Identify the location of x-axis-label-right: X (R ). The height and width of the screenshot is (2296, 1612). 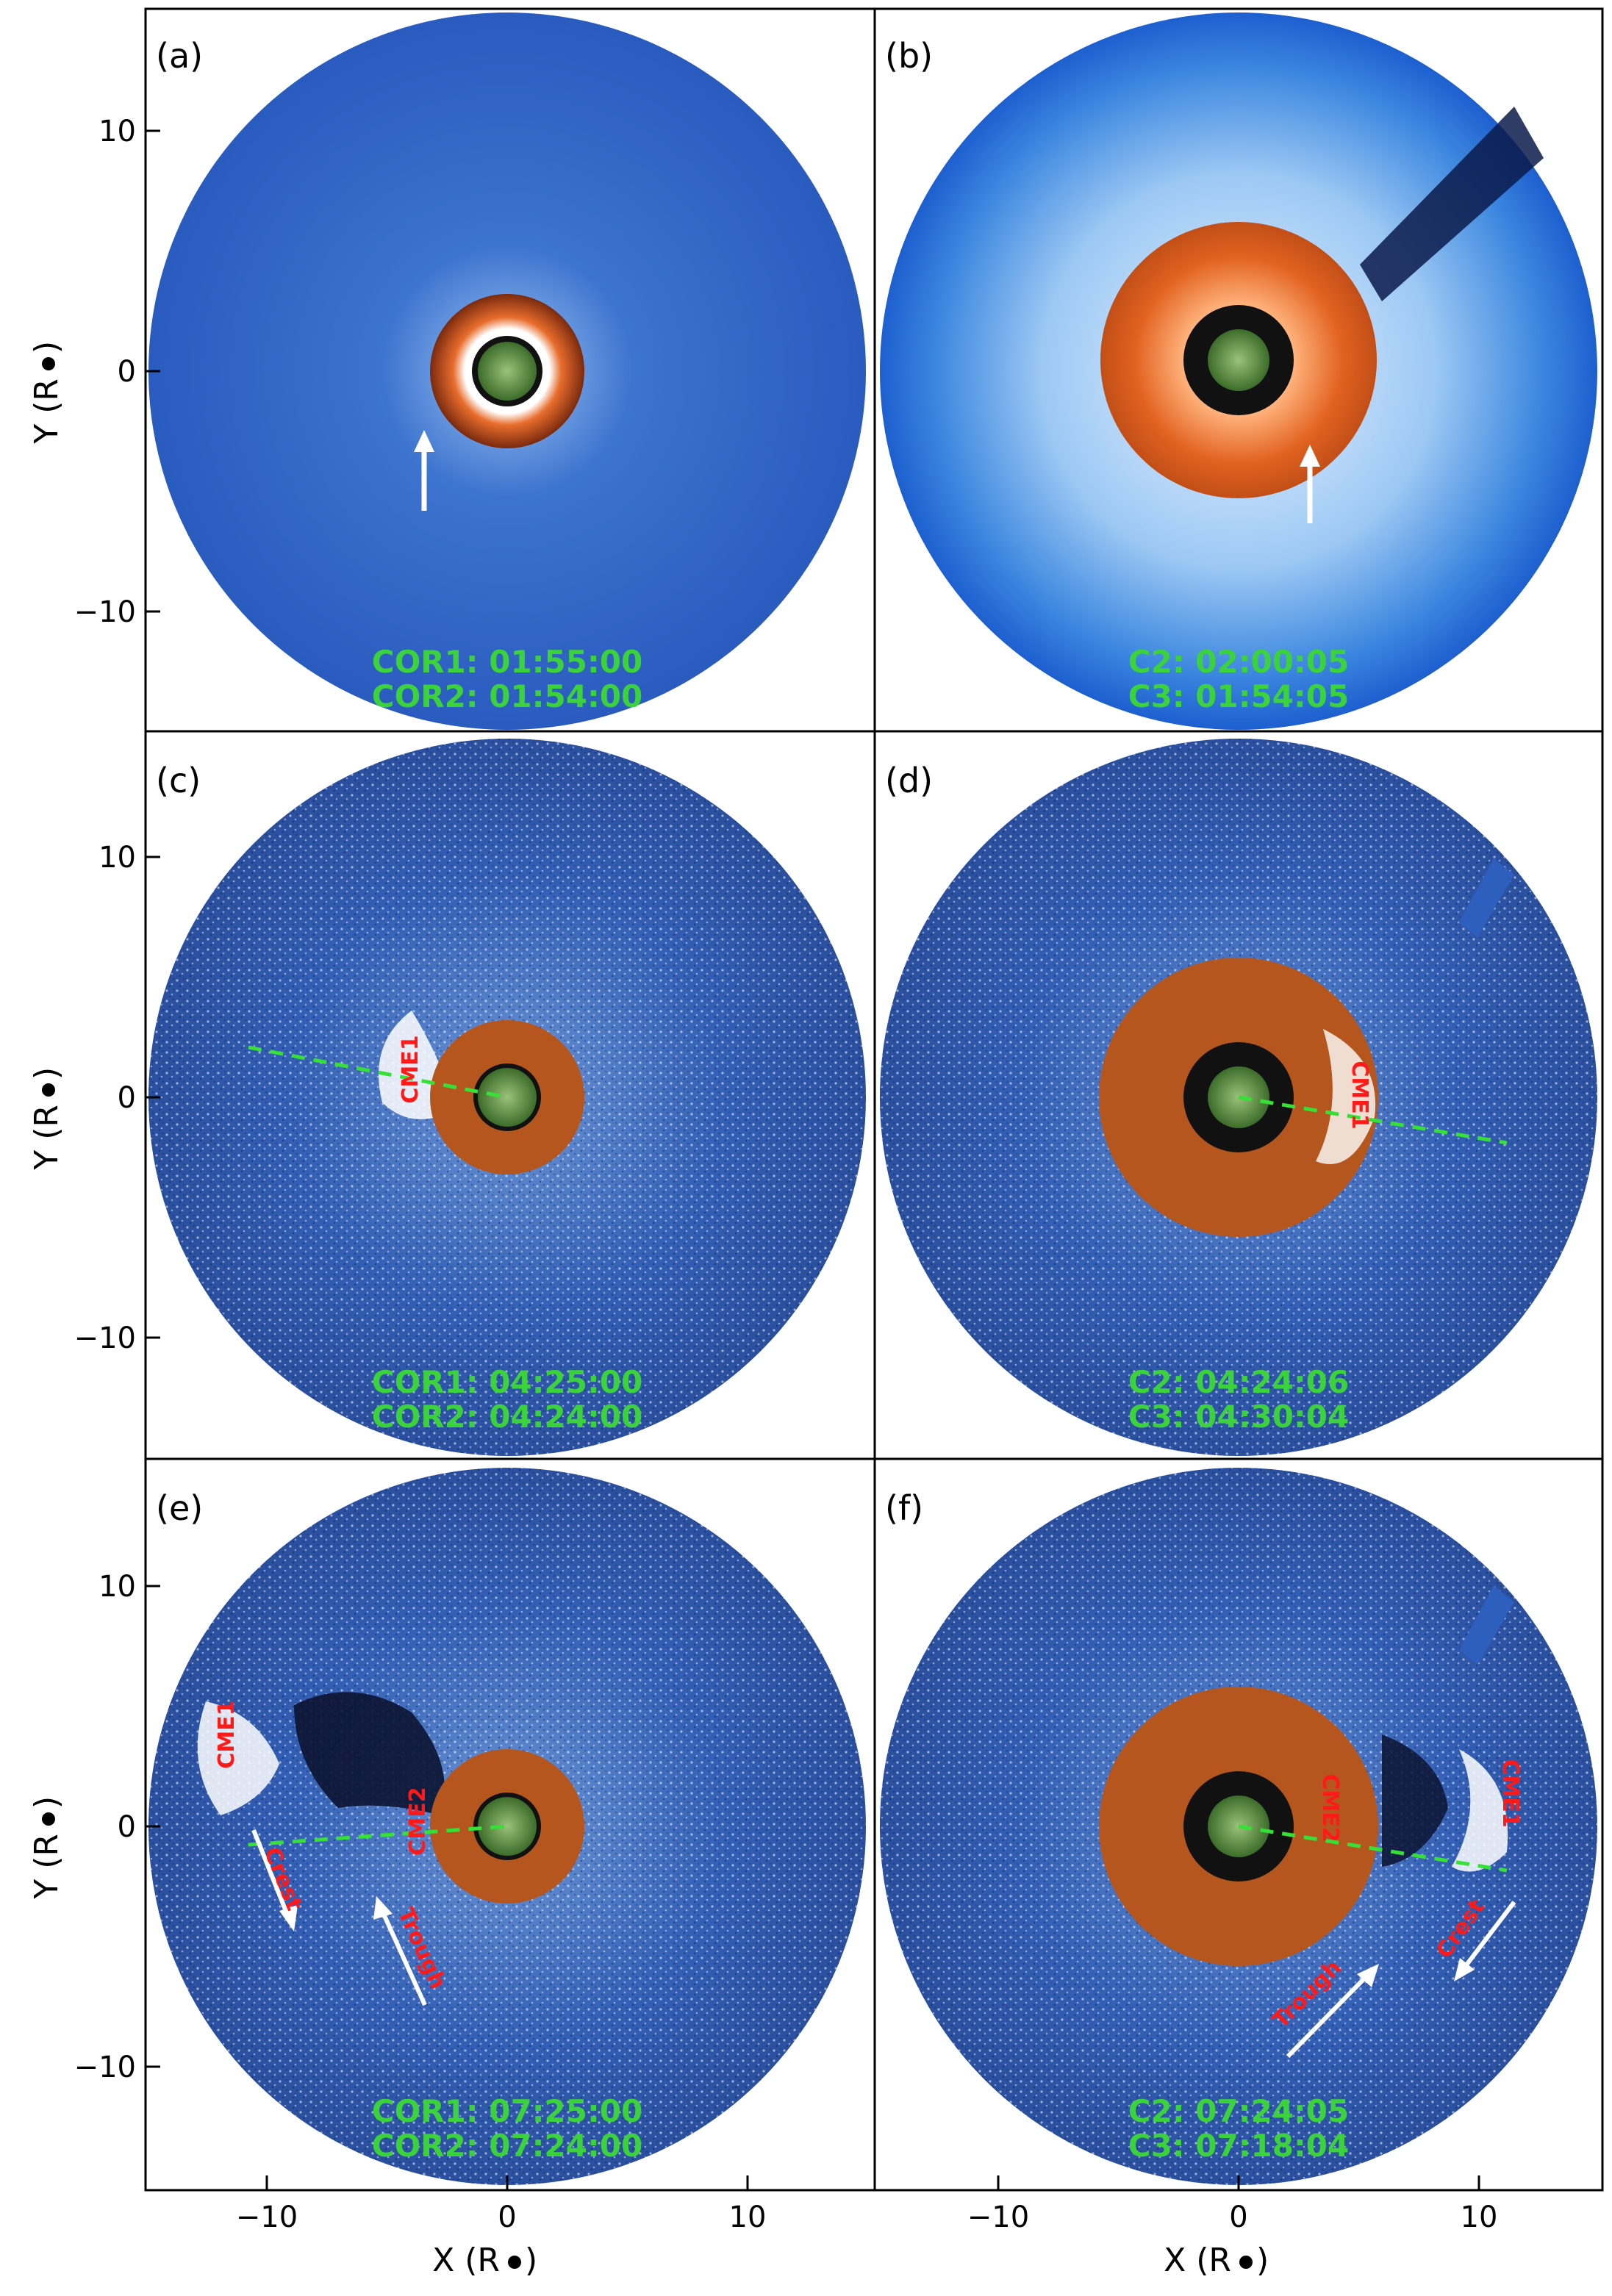
(1216, 2260).